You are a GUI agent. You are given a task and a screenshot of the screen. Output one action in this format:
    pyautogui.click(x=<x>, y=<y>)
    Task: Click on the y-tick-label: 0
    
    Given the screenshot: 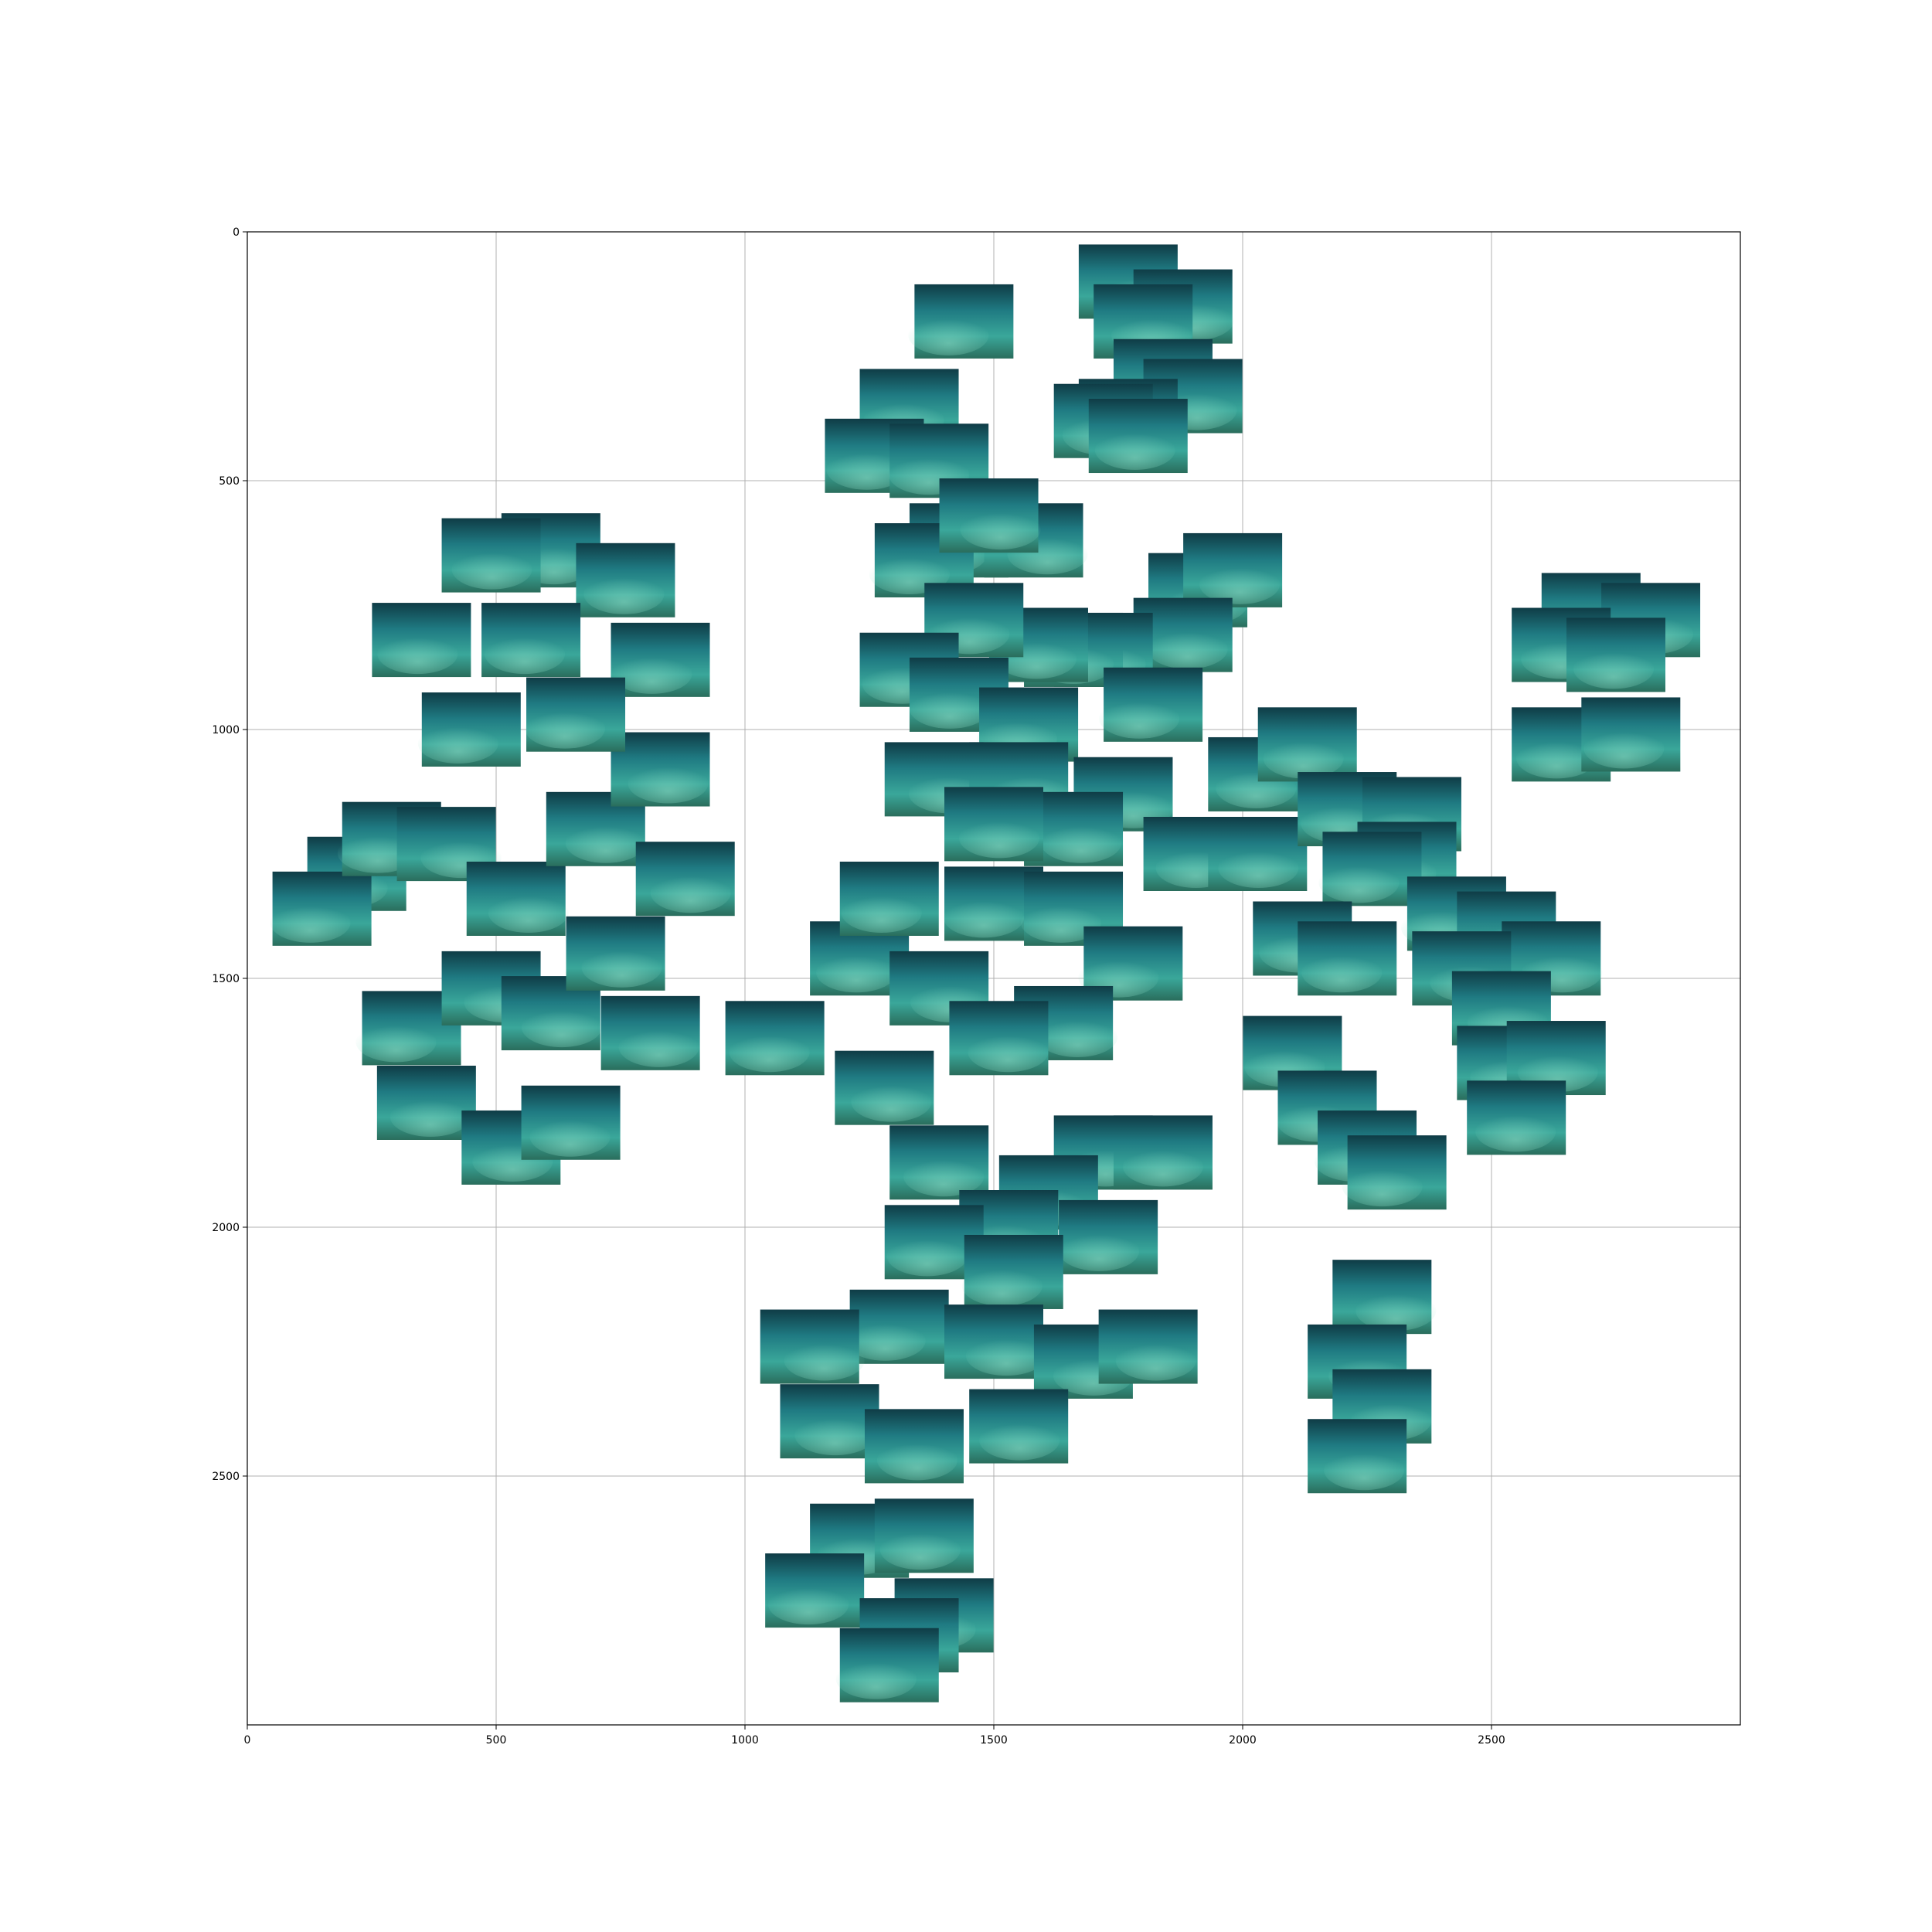 What is the action you would take?
    pyautogui.click(x=237, y=232)
    